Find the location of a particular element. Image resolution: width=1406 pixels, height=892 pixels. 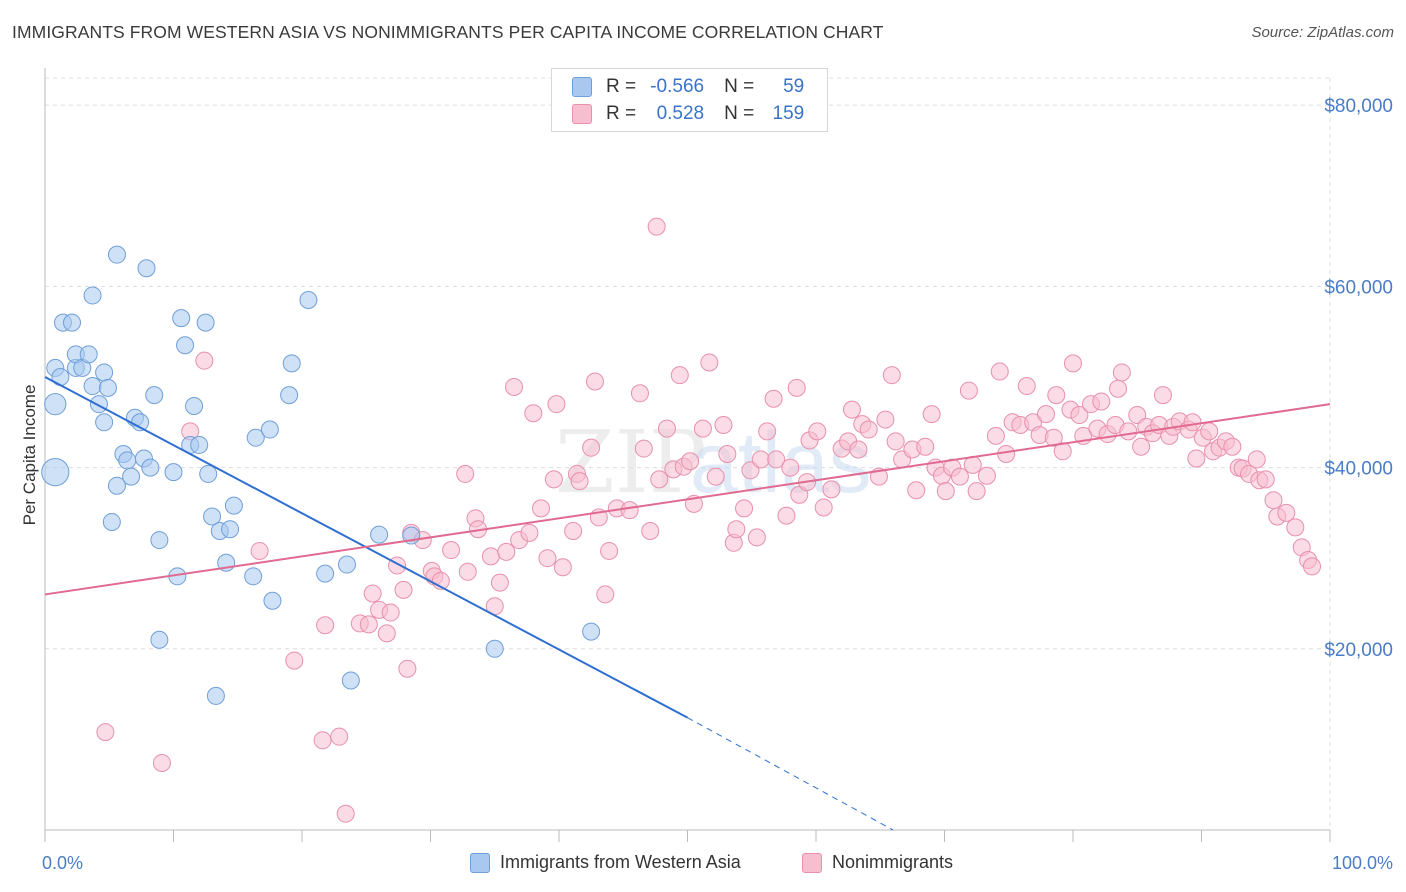

bottom-legend-immigrants: Immigrants from Western Asia is located at coordinates (605, 862).